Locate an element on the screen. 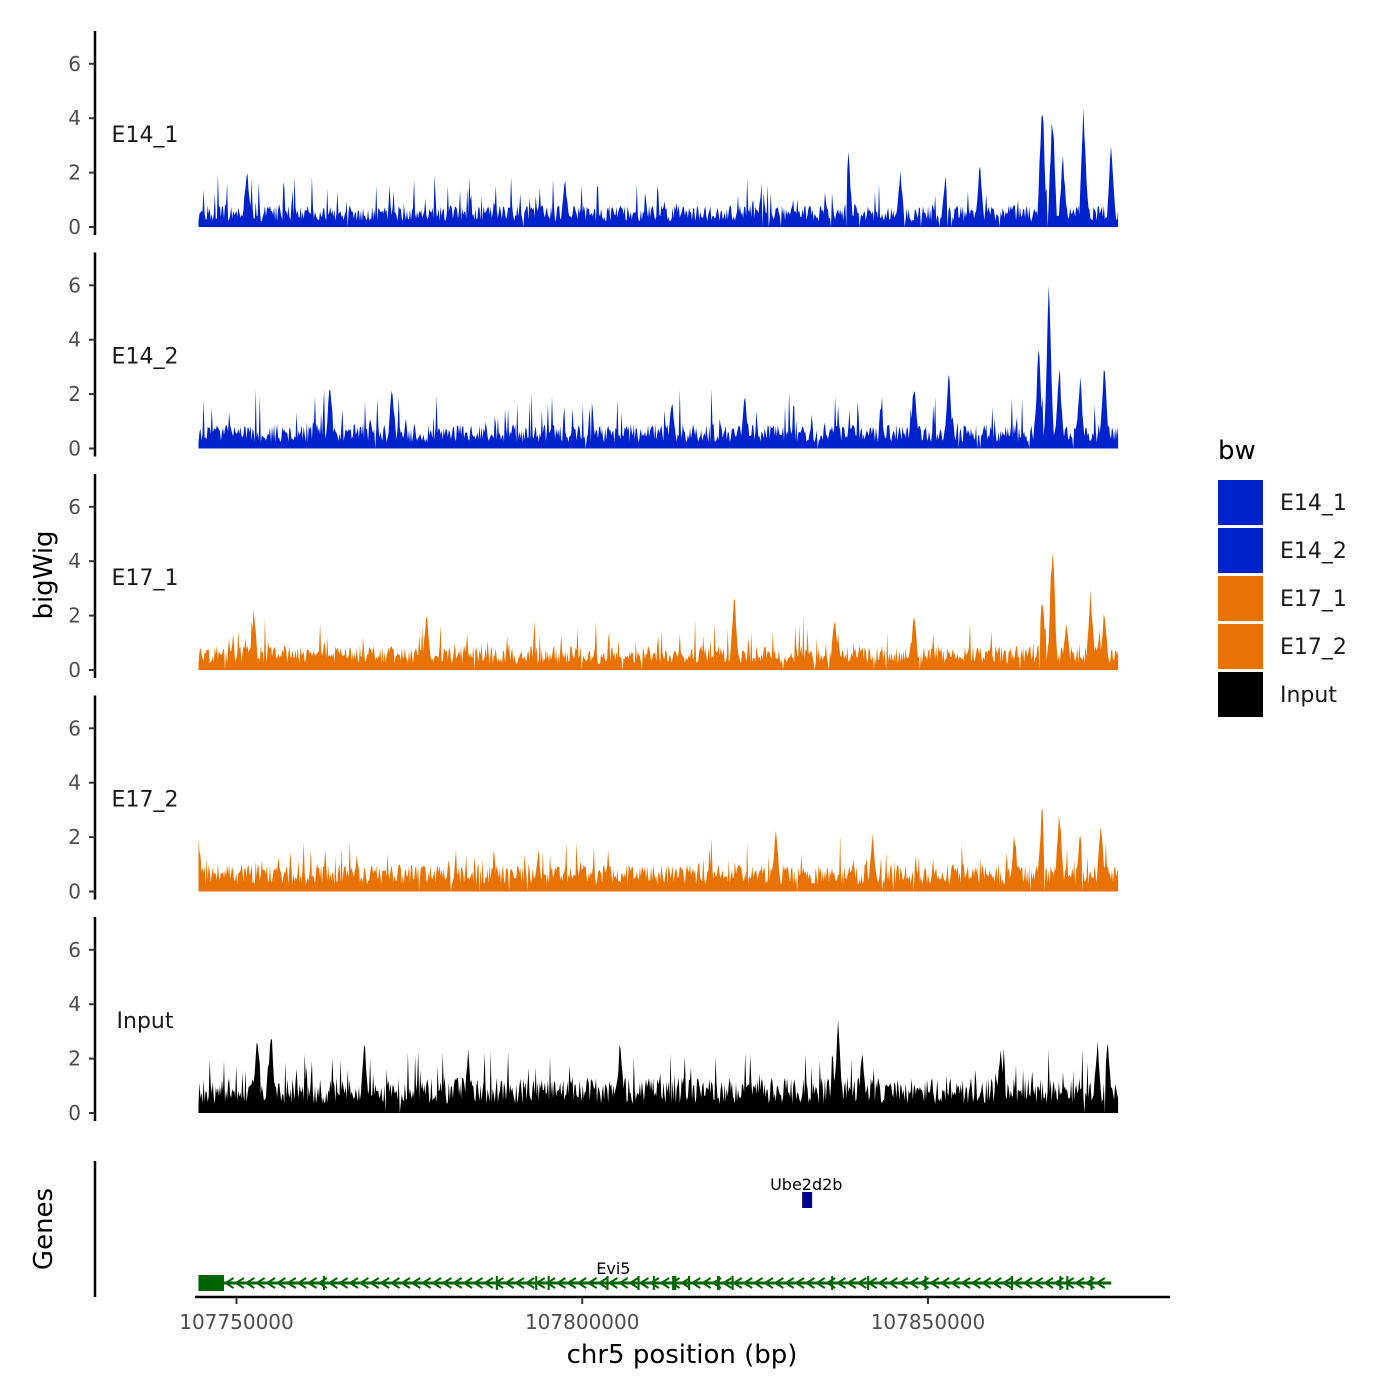  x-tick-label: 107850000 is located at coordinates (928, 1322).